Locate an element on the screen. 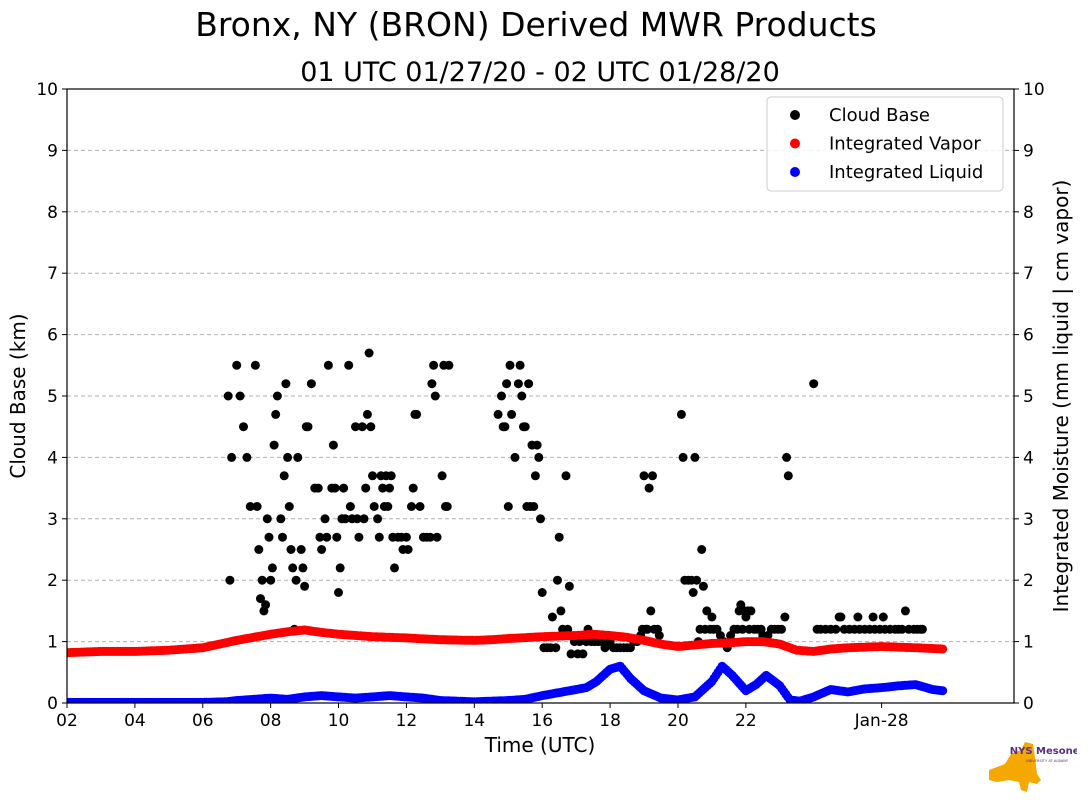 This screenshot has width=1089, height=804. y-tick-label-right: 2 is located at coordinates (1028, 581).